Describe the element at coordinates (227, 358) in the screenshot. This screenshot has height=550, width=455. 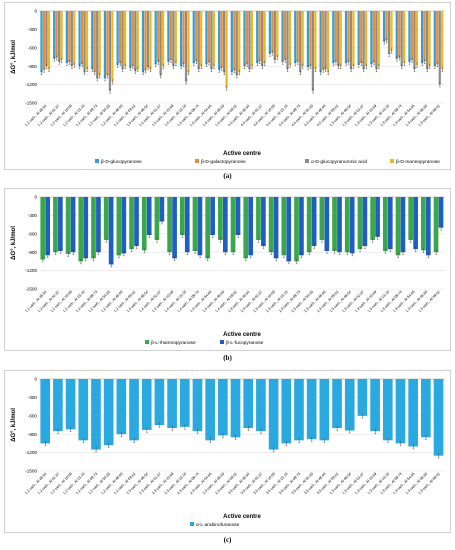
I see `panel-label-b: (b)` at that location.